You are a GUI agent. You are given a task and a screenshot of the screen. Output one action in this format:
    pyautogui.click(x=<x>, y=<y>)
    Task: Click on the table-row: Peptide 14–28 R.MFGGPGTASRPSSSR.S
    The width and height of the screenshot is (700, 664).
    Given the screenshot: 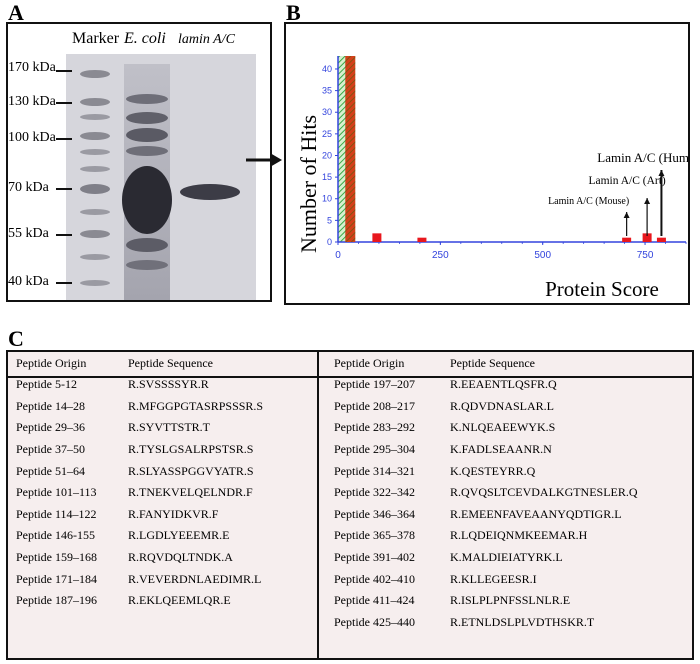 What is the action you would take?
    pyautogui.click(x=163, y=407)
    